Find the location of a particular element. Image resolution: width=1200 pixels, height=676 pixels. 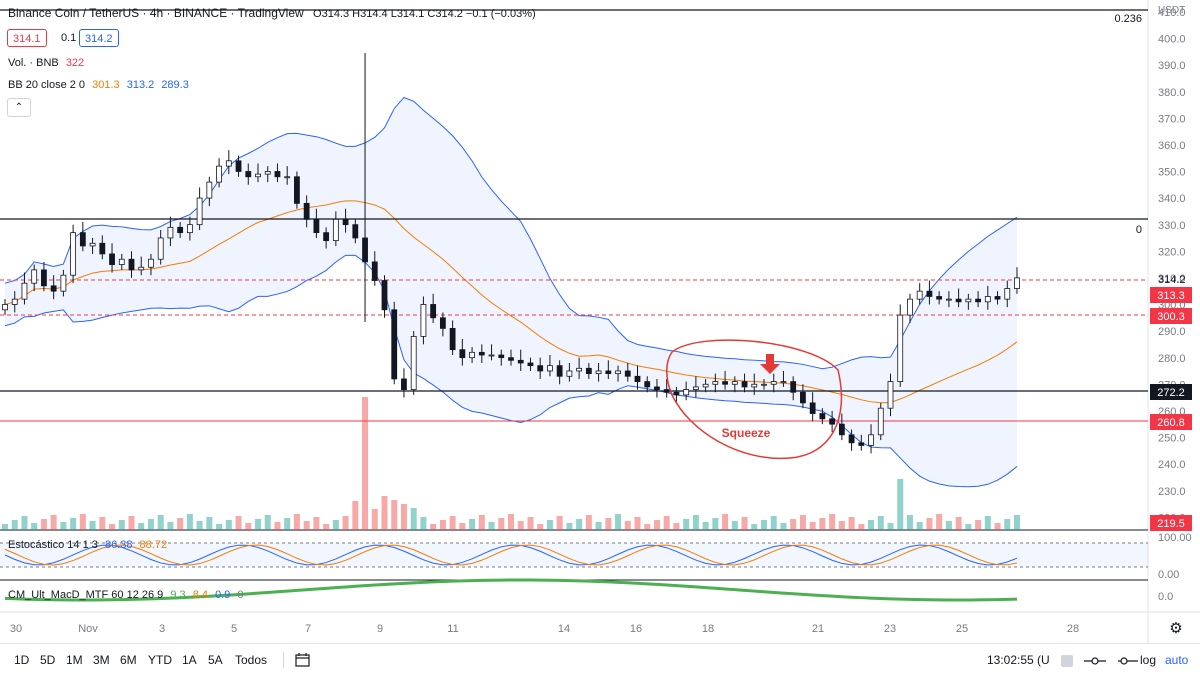

time-tick-label: 7 is located at coordinates (308, 629).